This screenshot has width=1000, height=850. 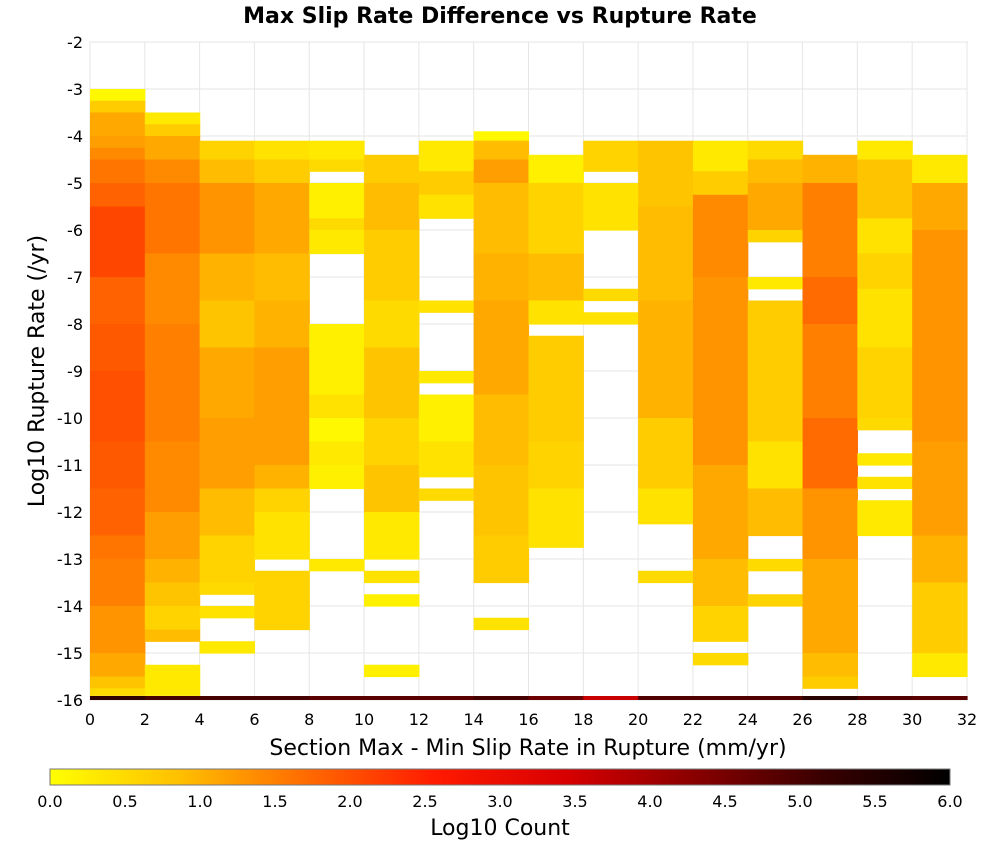 What do you see at coordinates (638, 719) in the screenshot?
I see `x-tick-label: 20` at bounding box center [638, 719].